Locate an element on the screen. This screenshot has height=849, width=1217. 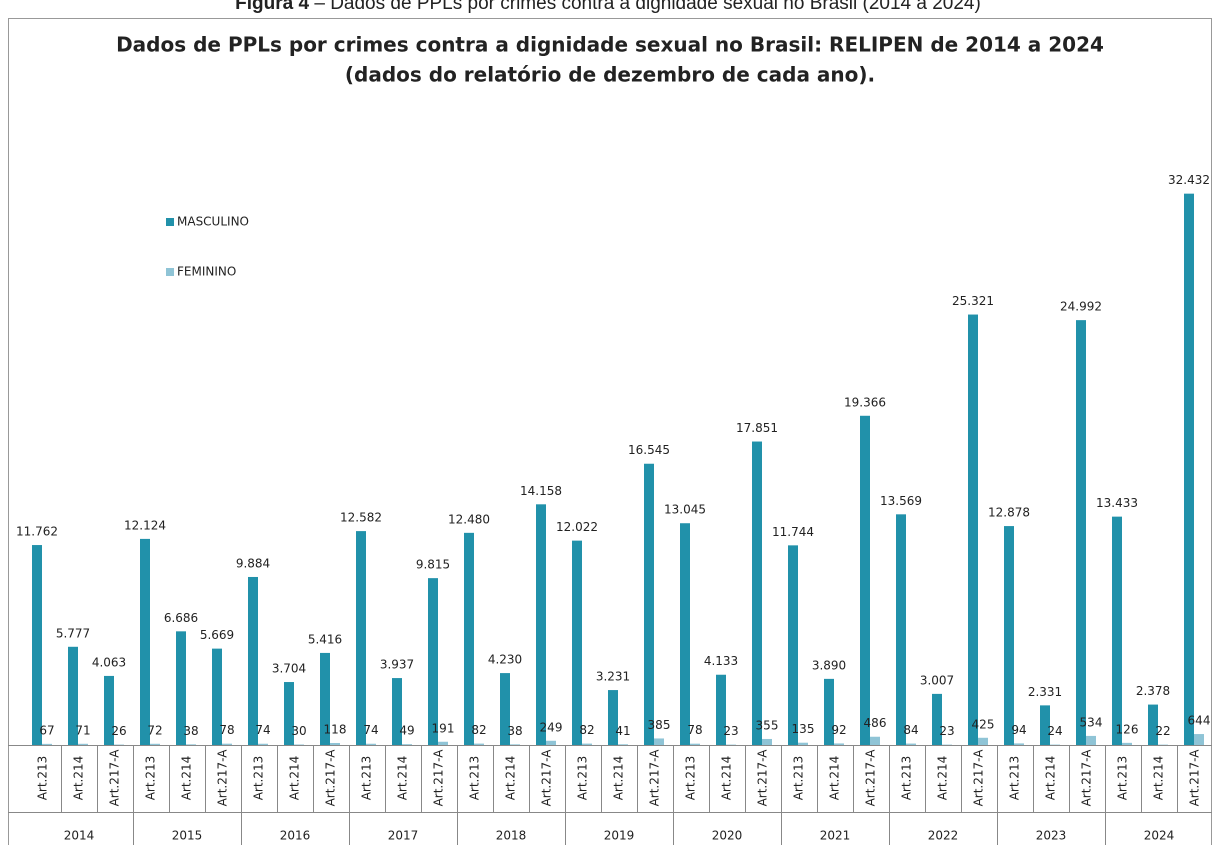
value-label: 24.992 is located at coordinates (1081, 307).